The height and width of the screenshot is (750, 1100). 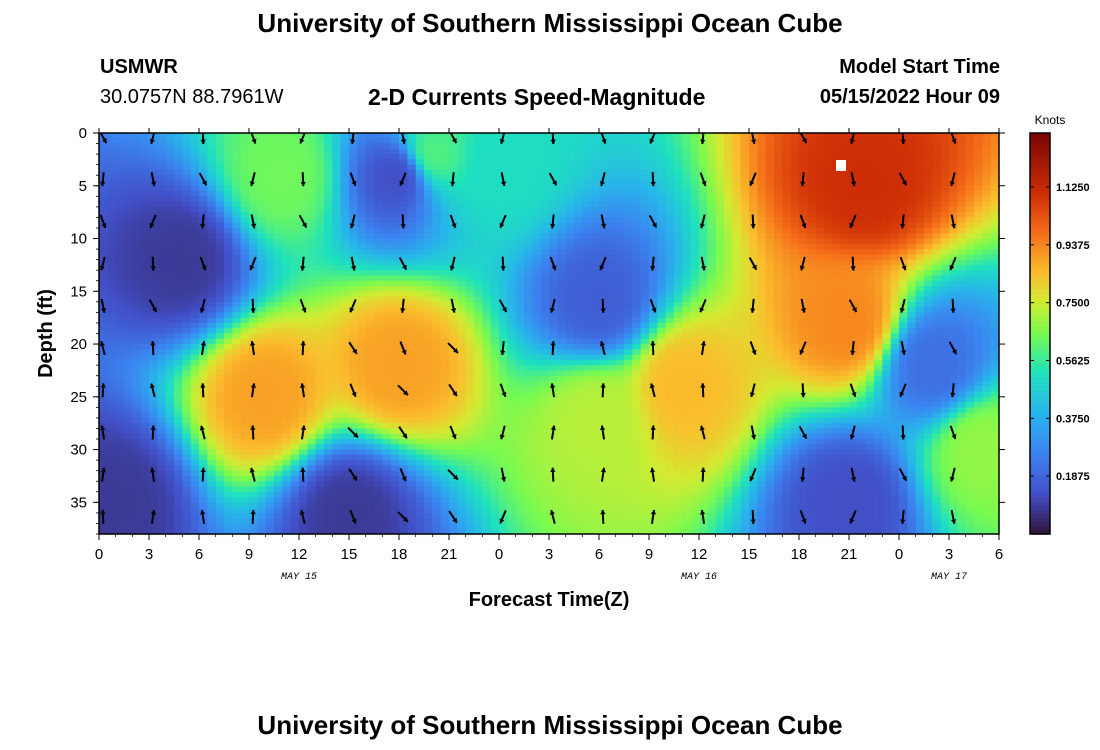 What do you see at coordinates (192, 97) in the screenshot?
I see `station-coordinates: 30.0757N 88.7961W` at bounding box center [192, 97].